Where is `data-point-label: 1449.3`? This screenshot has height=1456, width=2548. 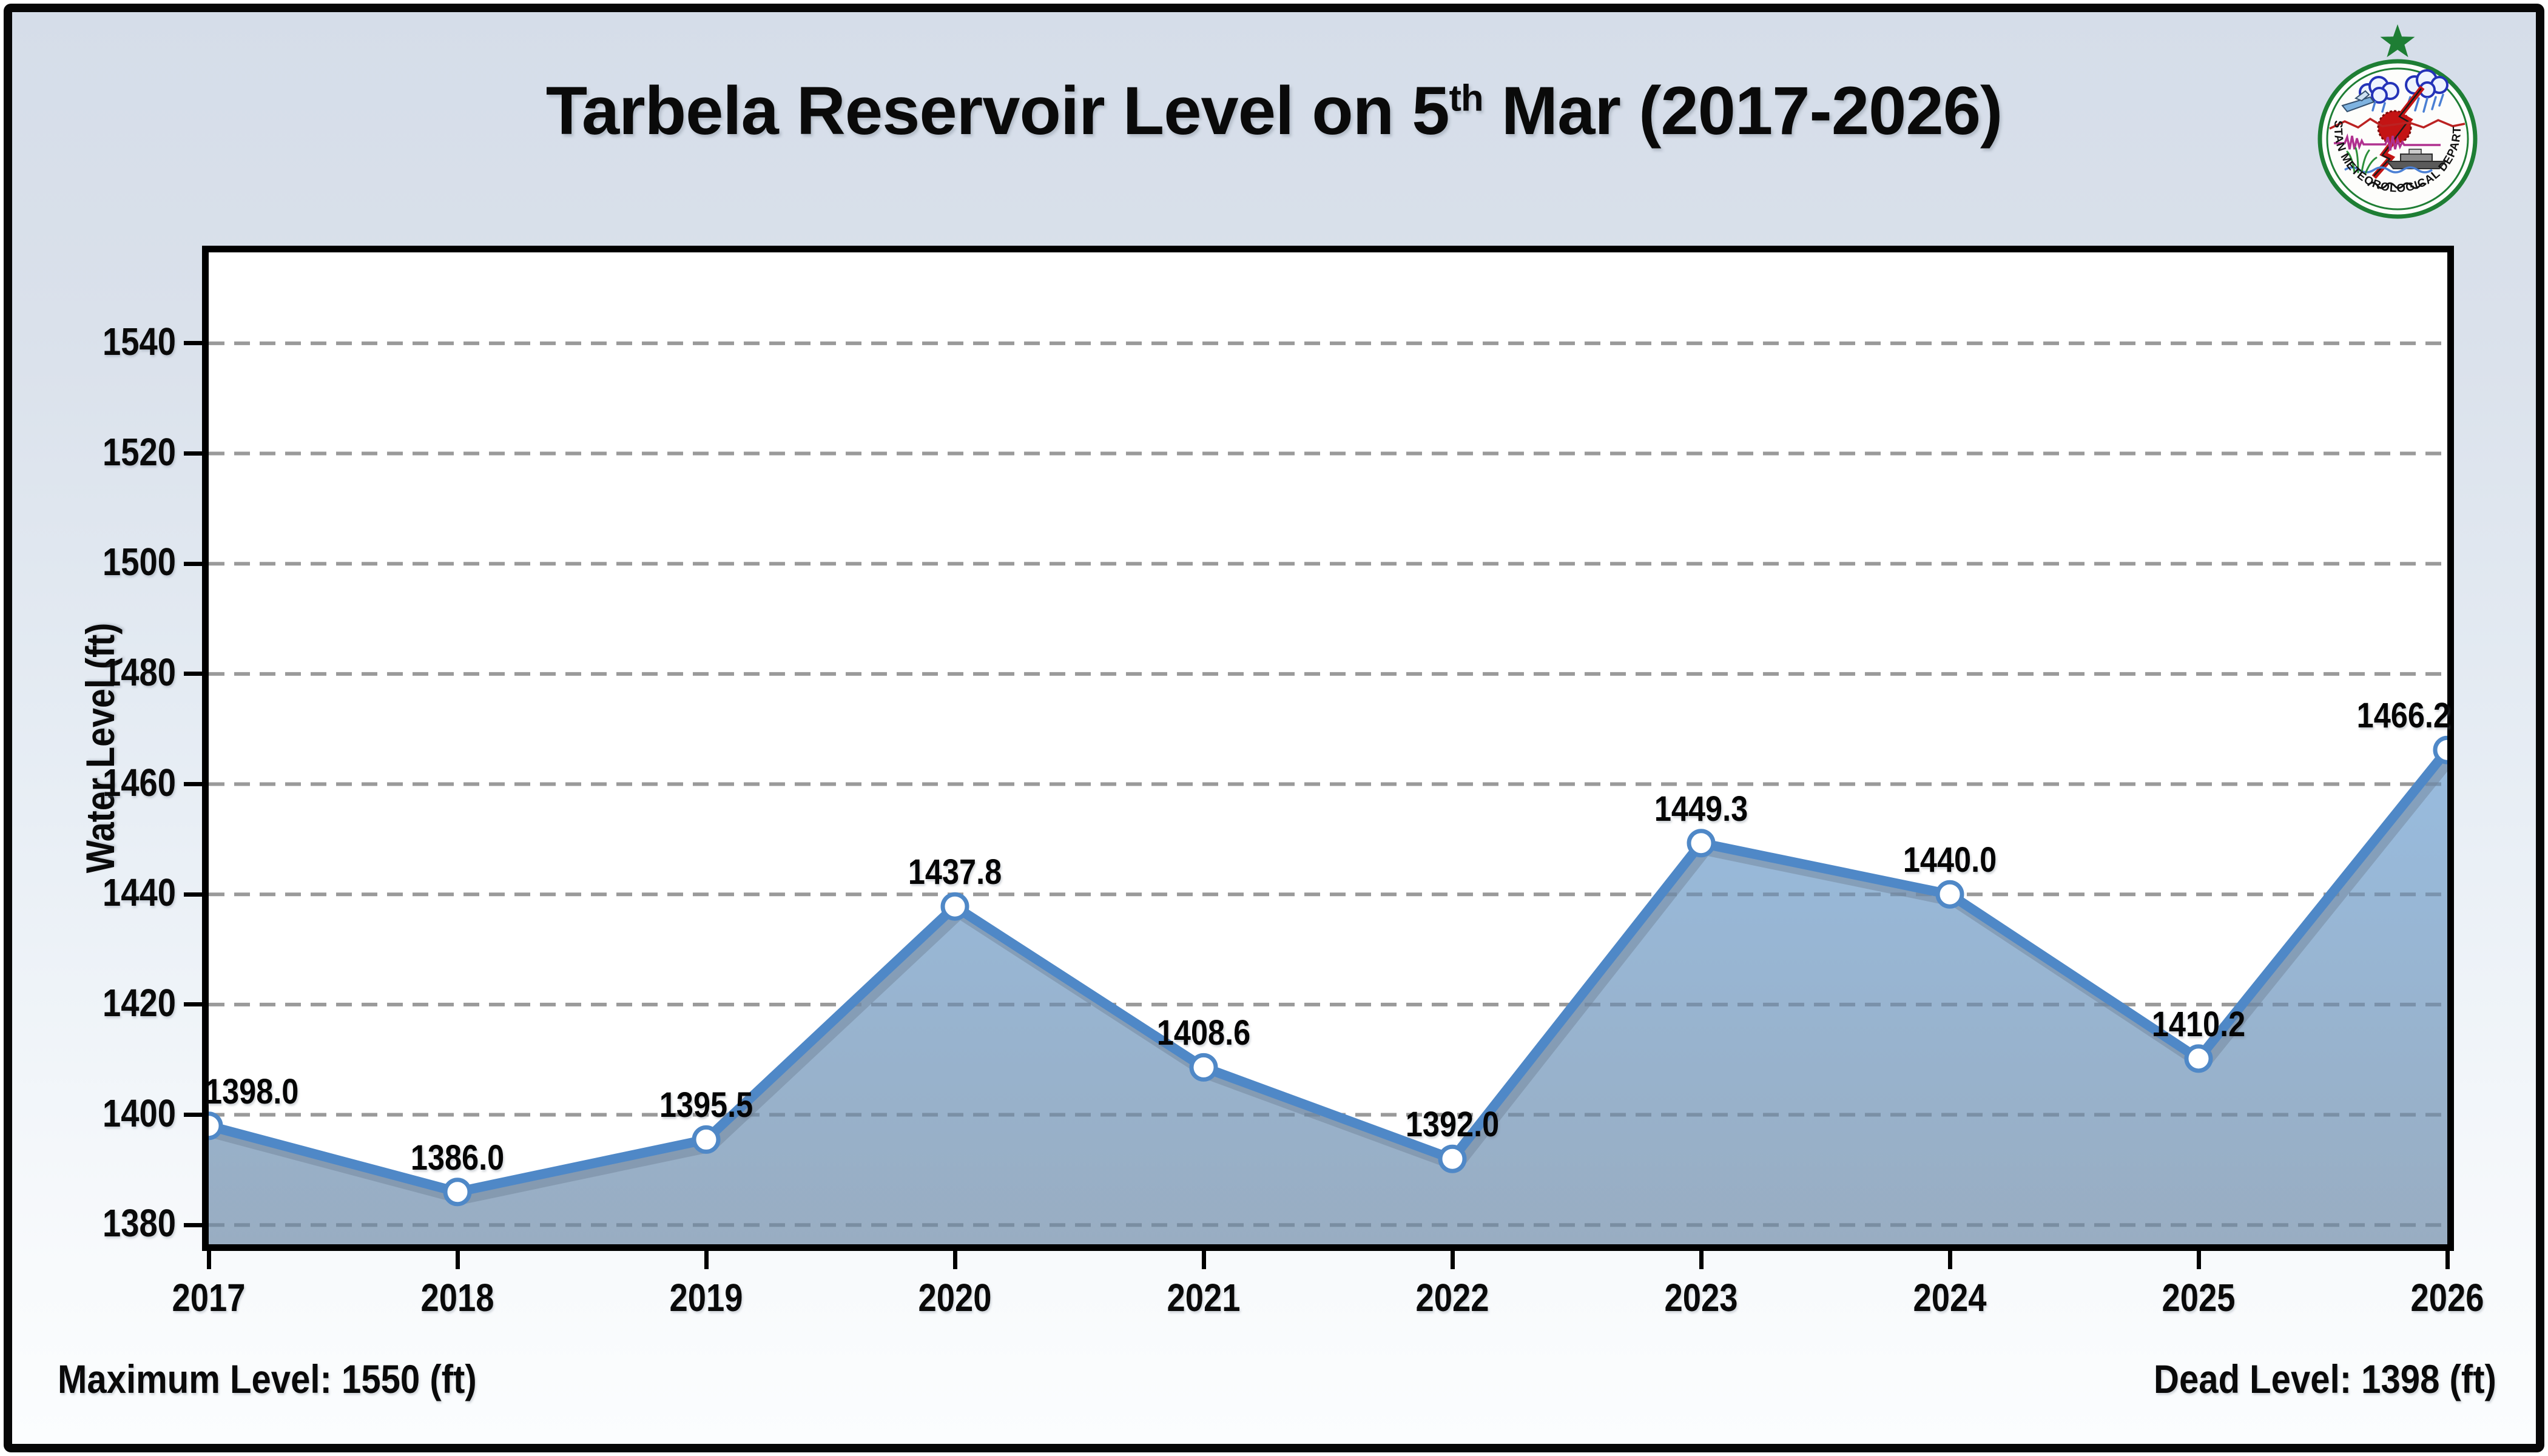 data-point-label: 1449.3 is located at coordinates (1701, 809).